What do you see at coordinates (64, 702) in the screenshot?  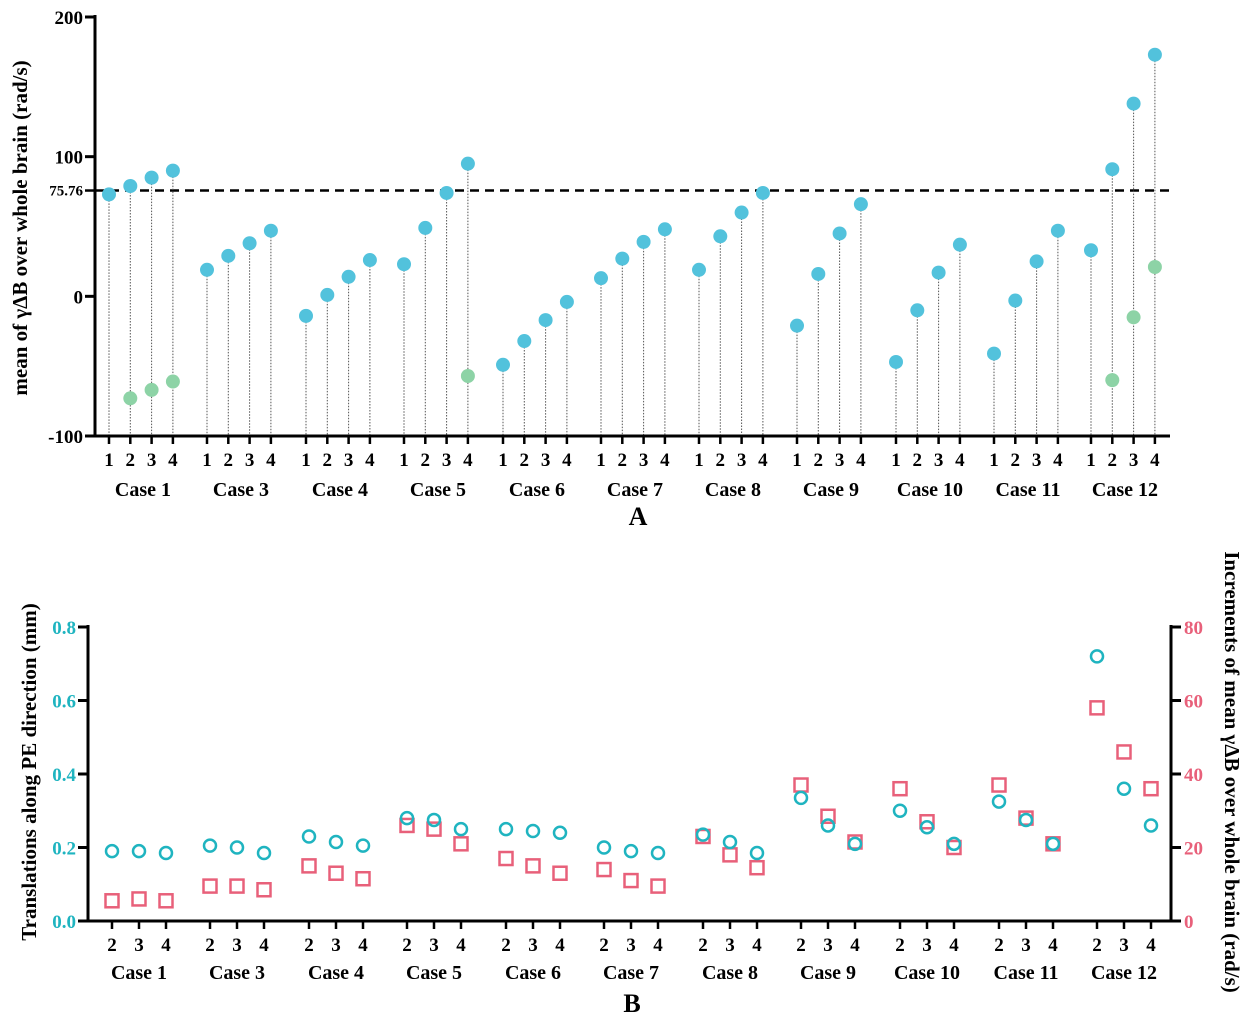 I see `y-tick-label-left: 0.6` at bounding box center [64, 702].